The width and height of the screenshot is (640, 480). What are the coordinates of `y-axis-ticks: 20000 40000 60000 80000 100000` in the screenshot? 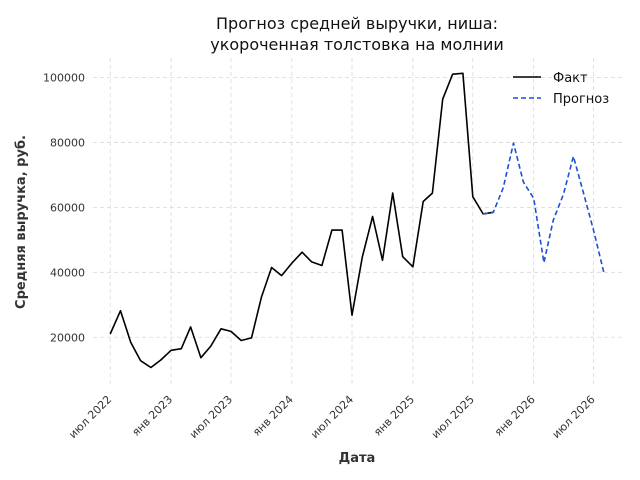 It's located at (64, 207).